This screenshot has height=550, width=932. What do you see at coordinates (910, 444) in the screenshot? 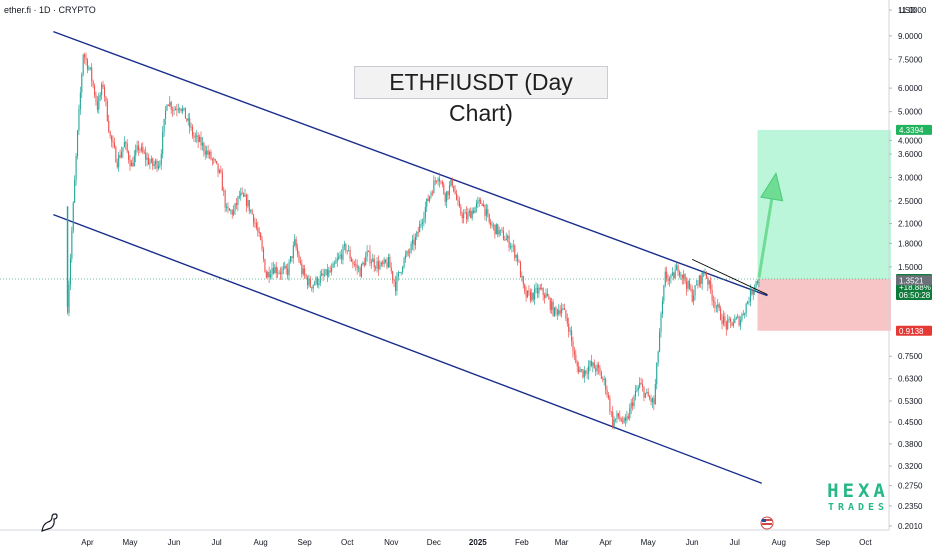
I see `price-tick-label: 0.3800` at bounding box center [910, 444].